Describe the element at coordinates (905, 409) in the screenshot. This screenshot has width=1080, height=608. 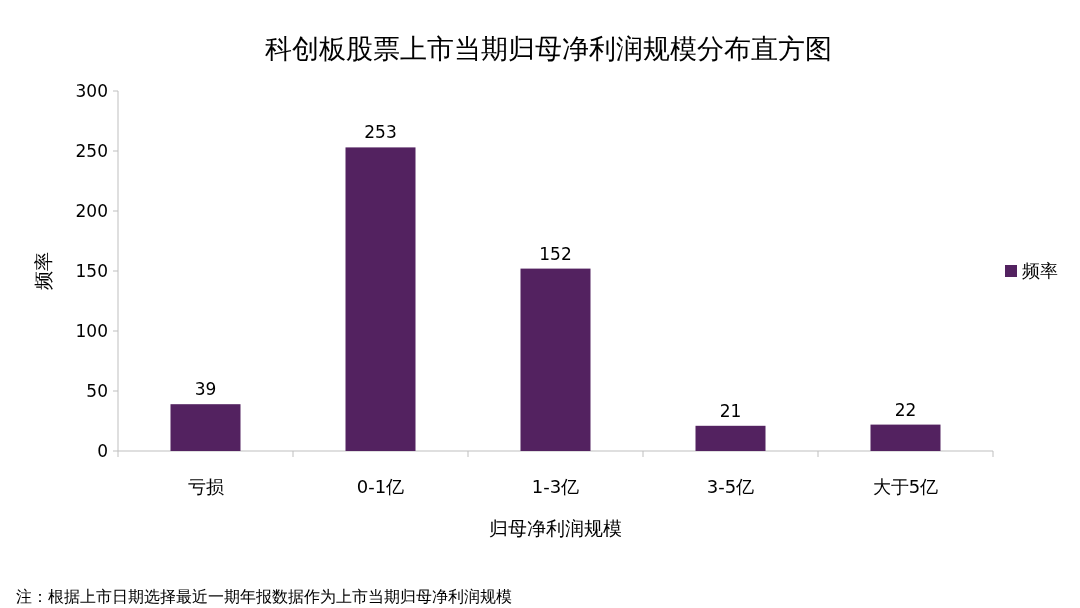
I see `data-label: 22` at that location.